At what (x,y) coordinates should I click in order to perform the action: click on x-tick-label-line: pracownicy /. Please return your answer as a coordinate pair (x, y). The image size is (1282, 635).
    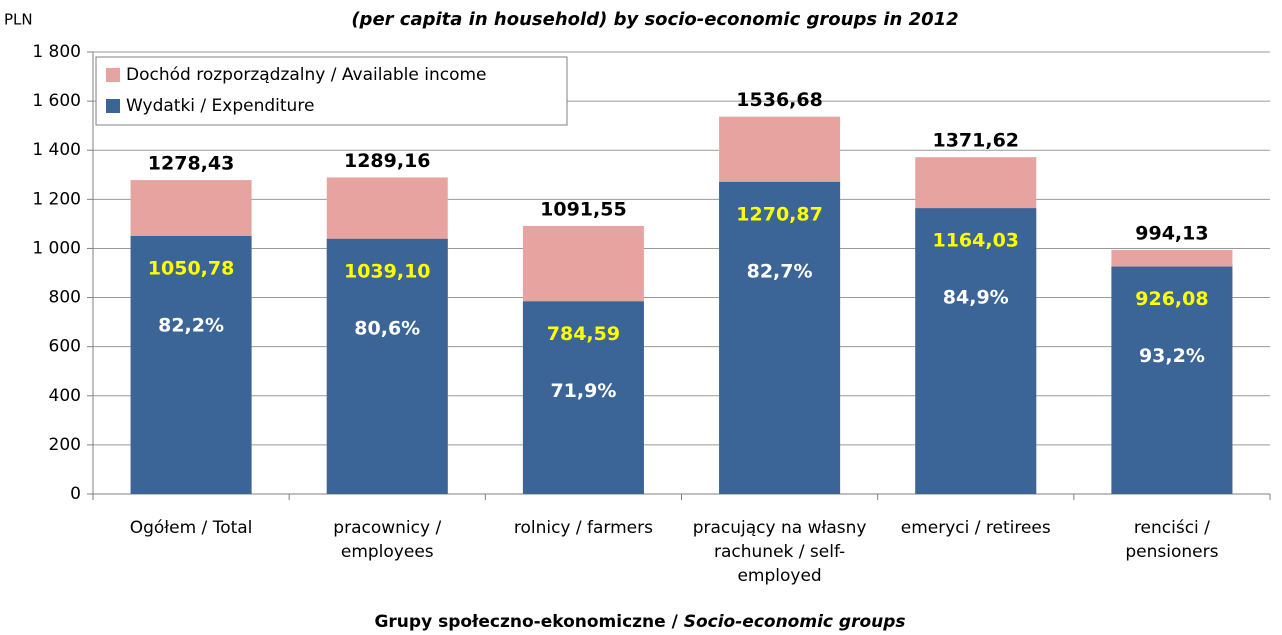
    Looking at the image, I should click on (387, 528).